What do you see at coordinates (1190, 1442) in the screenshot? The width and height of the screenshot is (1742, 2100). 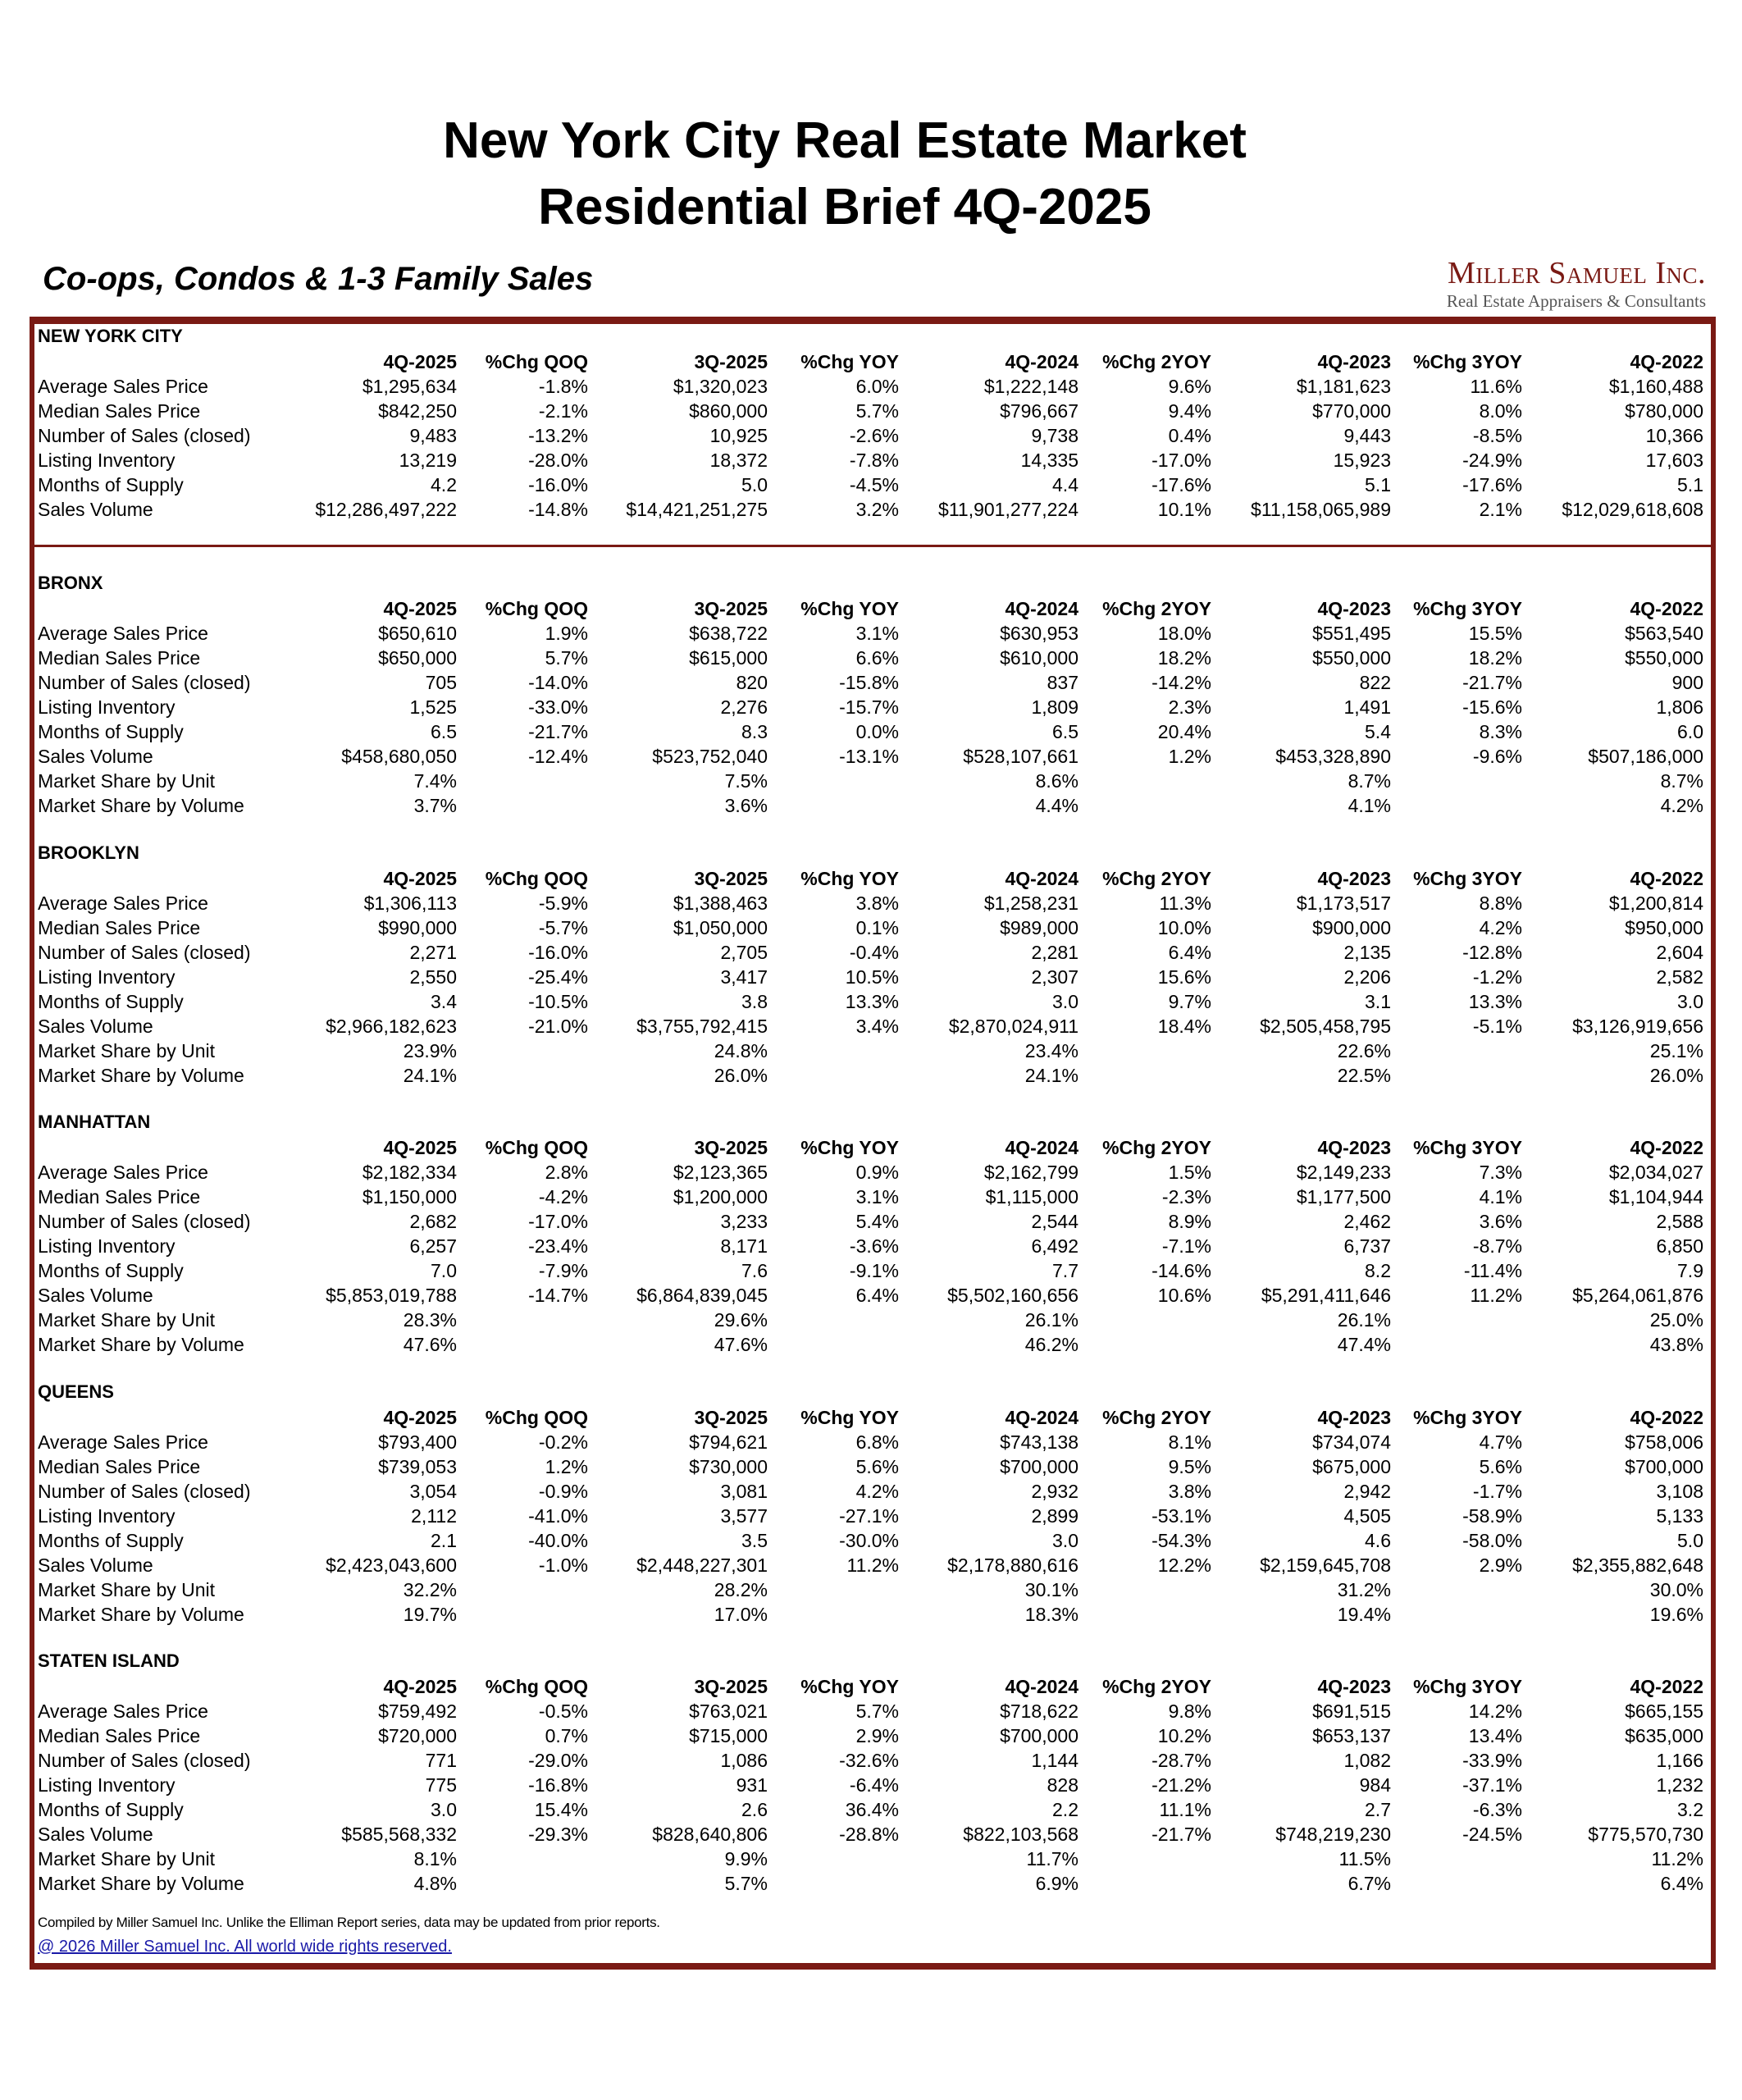 I see `data-cell: 8.1%` at bounding box center [1190, 1442].